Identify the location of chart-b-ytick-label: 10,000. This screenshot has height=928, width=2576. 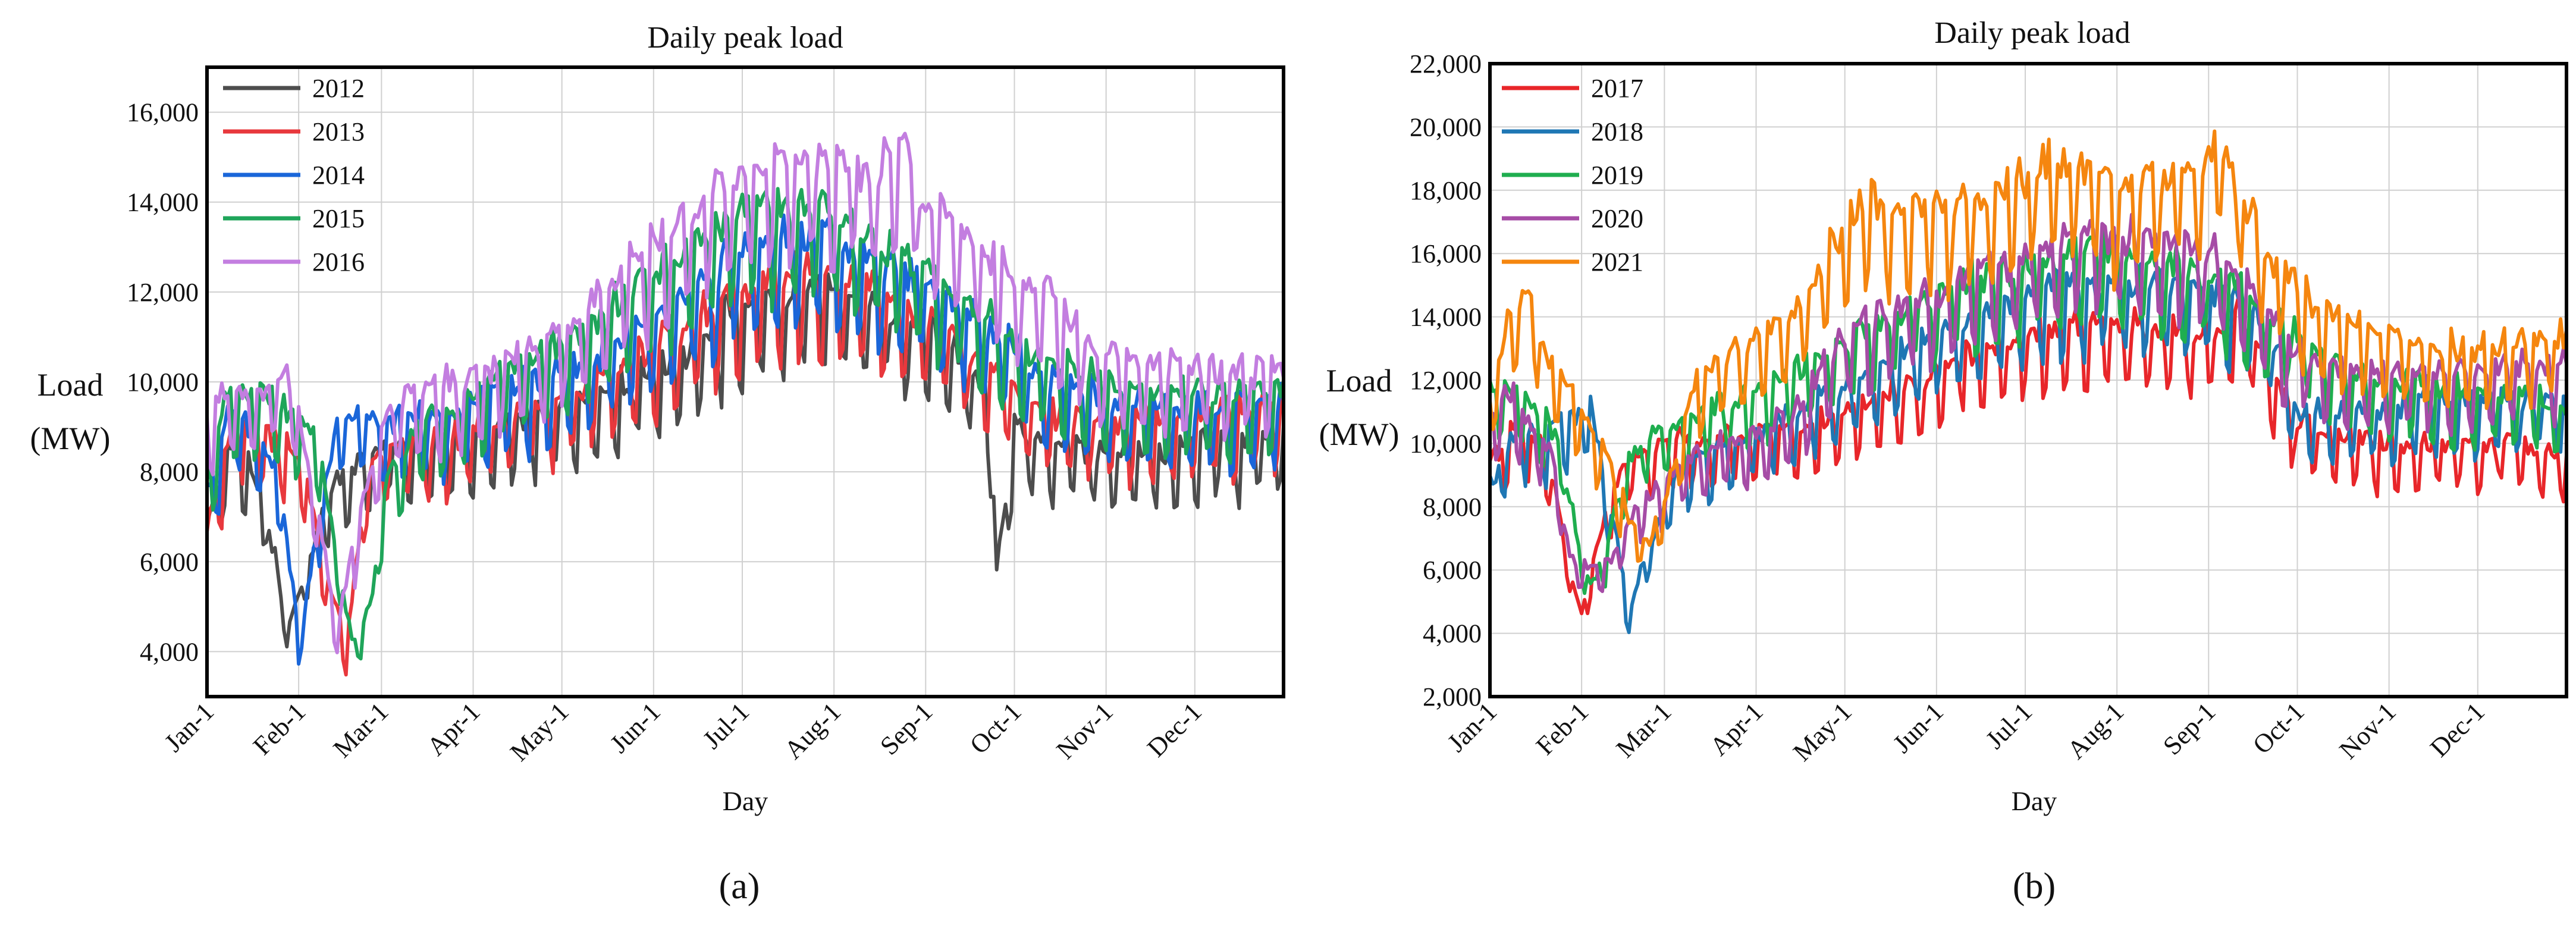
(1446, 444).